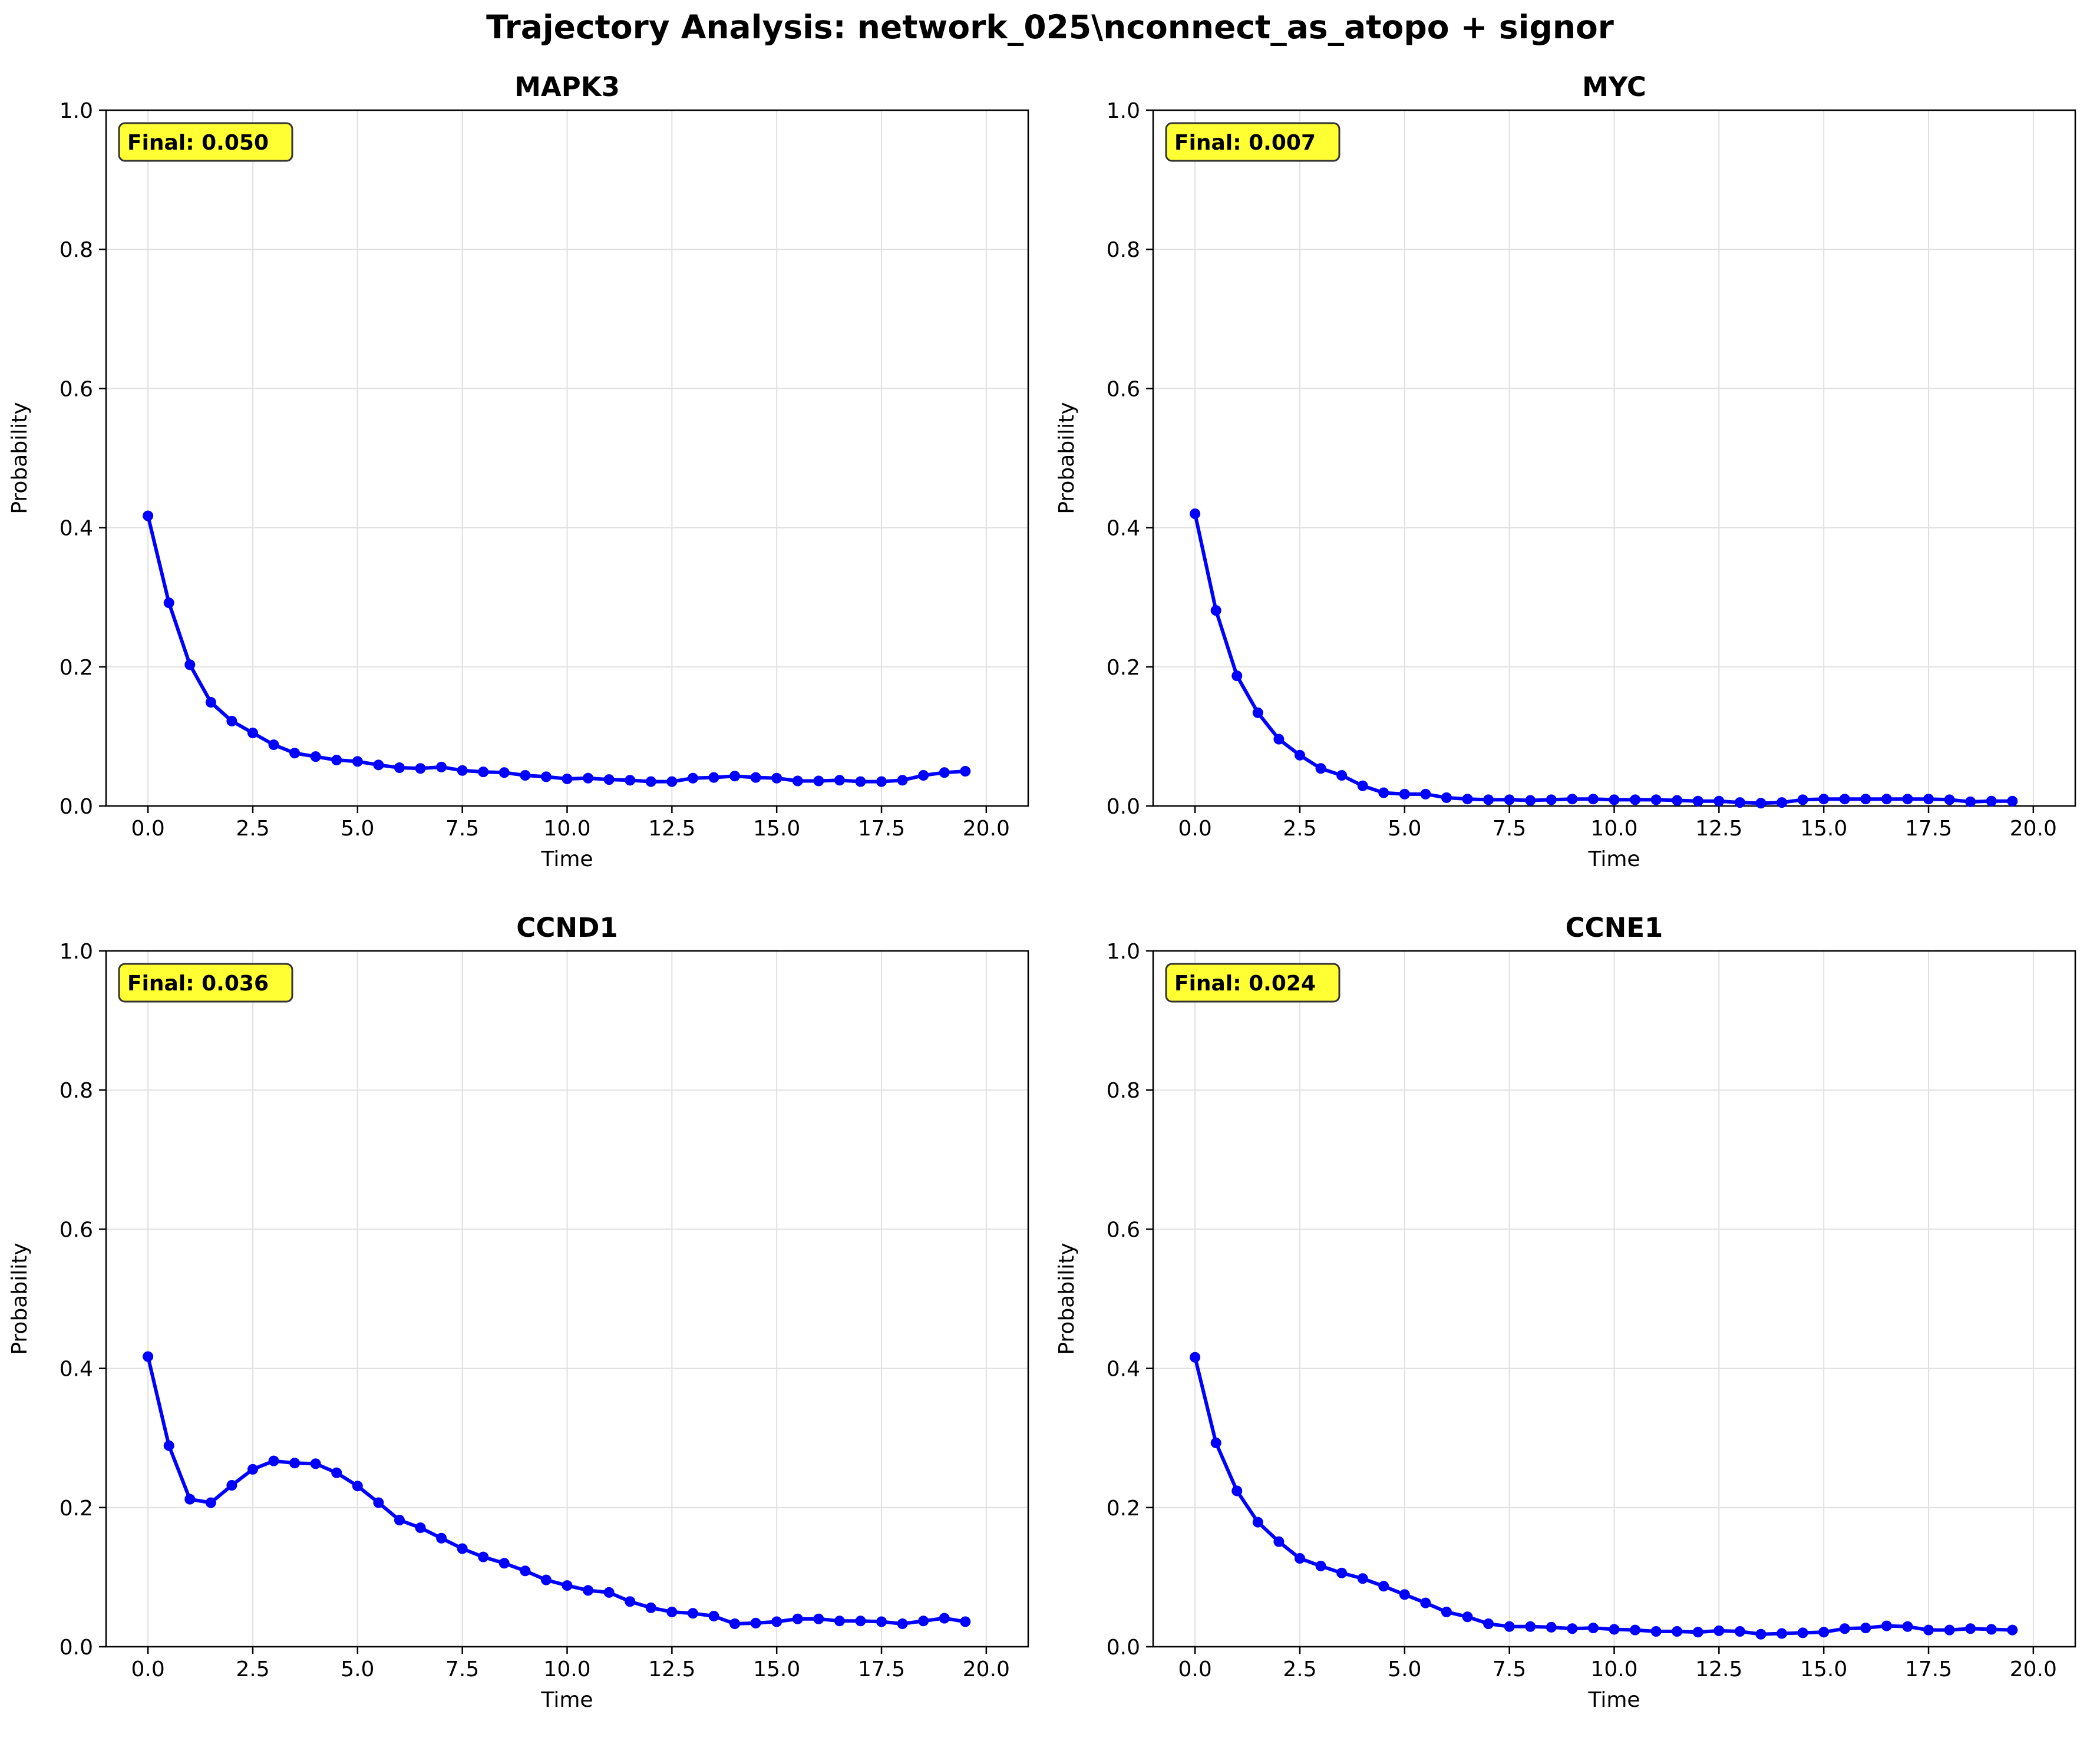 This screenshot has width=2100, height=1741. Describe the element at coordinates (76, 1230) in the screenshot. I see `y-tick-label: 0.6` at that location.